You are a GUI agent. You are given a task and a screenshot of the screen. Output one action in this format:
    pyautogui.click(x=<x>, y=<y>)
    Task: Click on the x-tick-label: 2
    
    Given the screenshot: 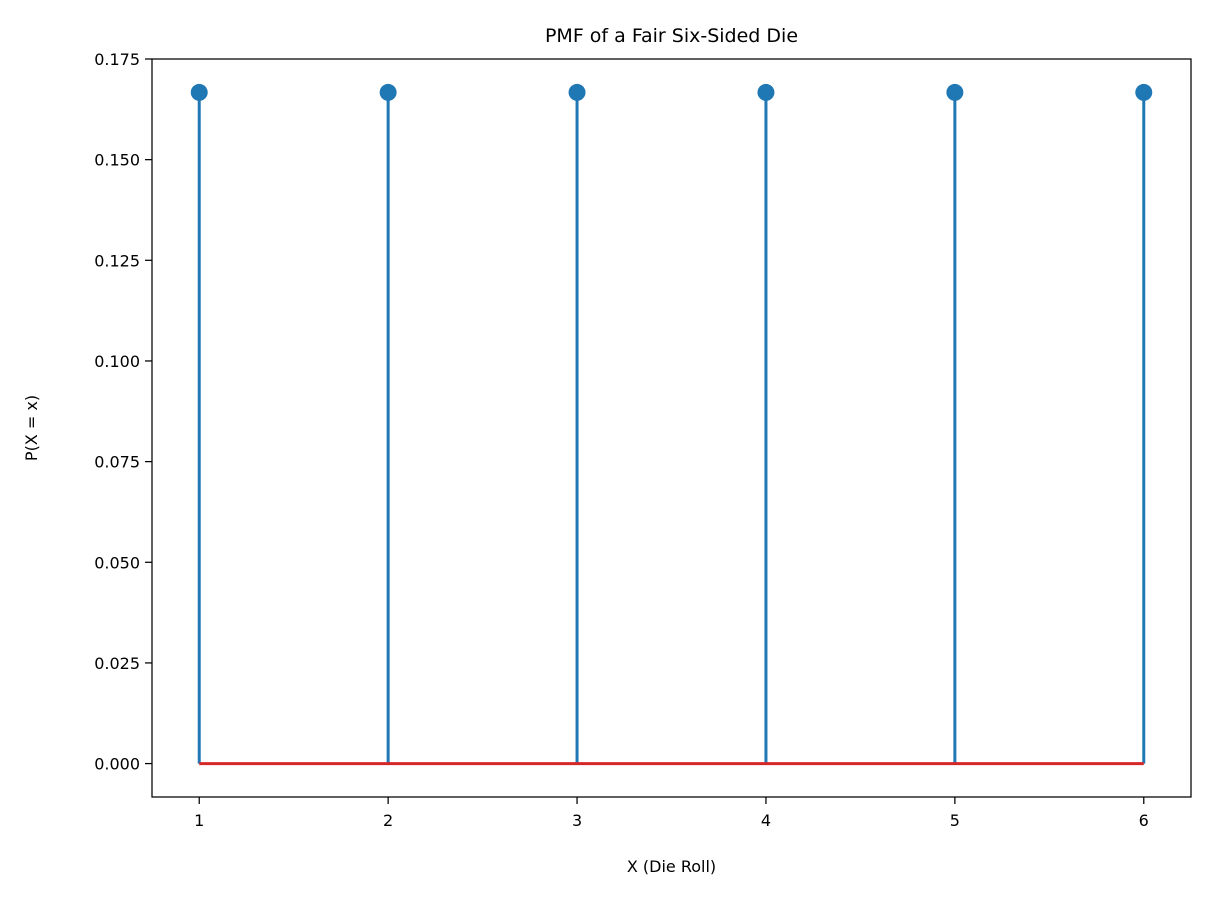 What is the action you would take?
    pyautogui.click(x=388, y=820)
    